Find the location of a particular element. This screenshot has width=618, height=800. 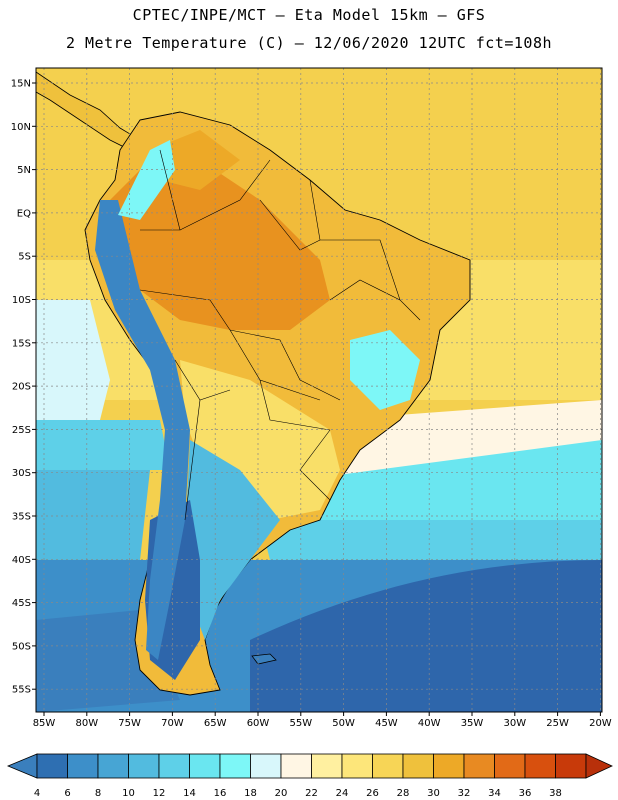

ocean-south-atlantic-cold is located at coordinates (426, 636).